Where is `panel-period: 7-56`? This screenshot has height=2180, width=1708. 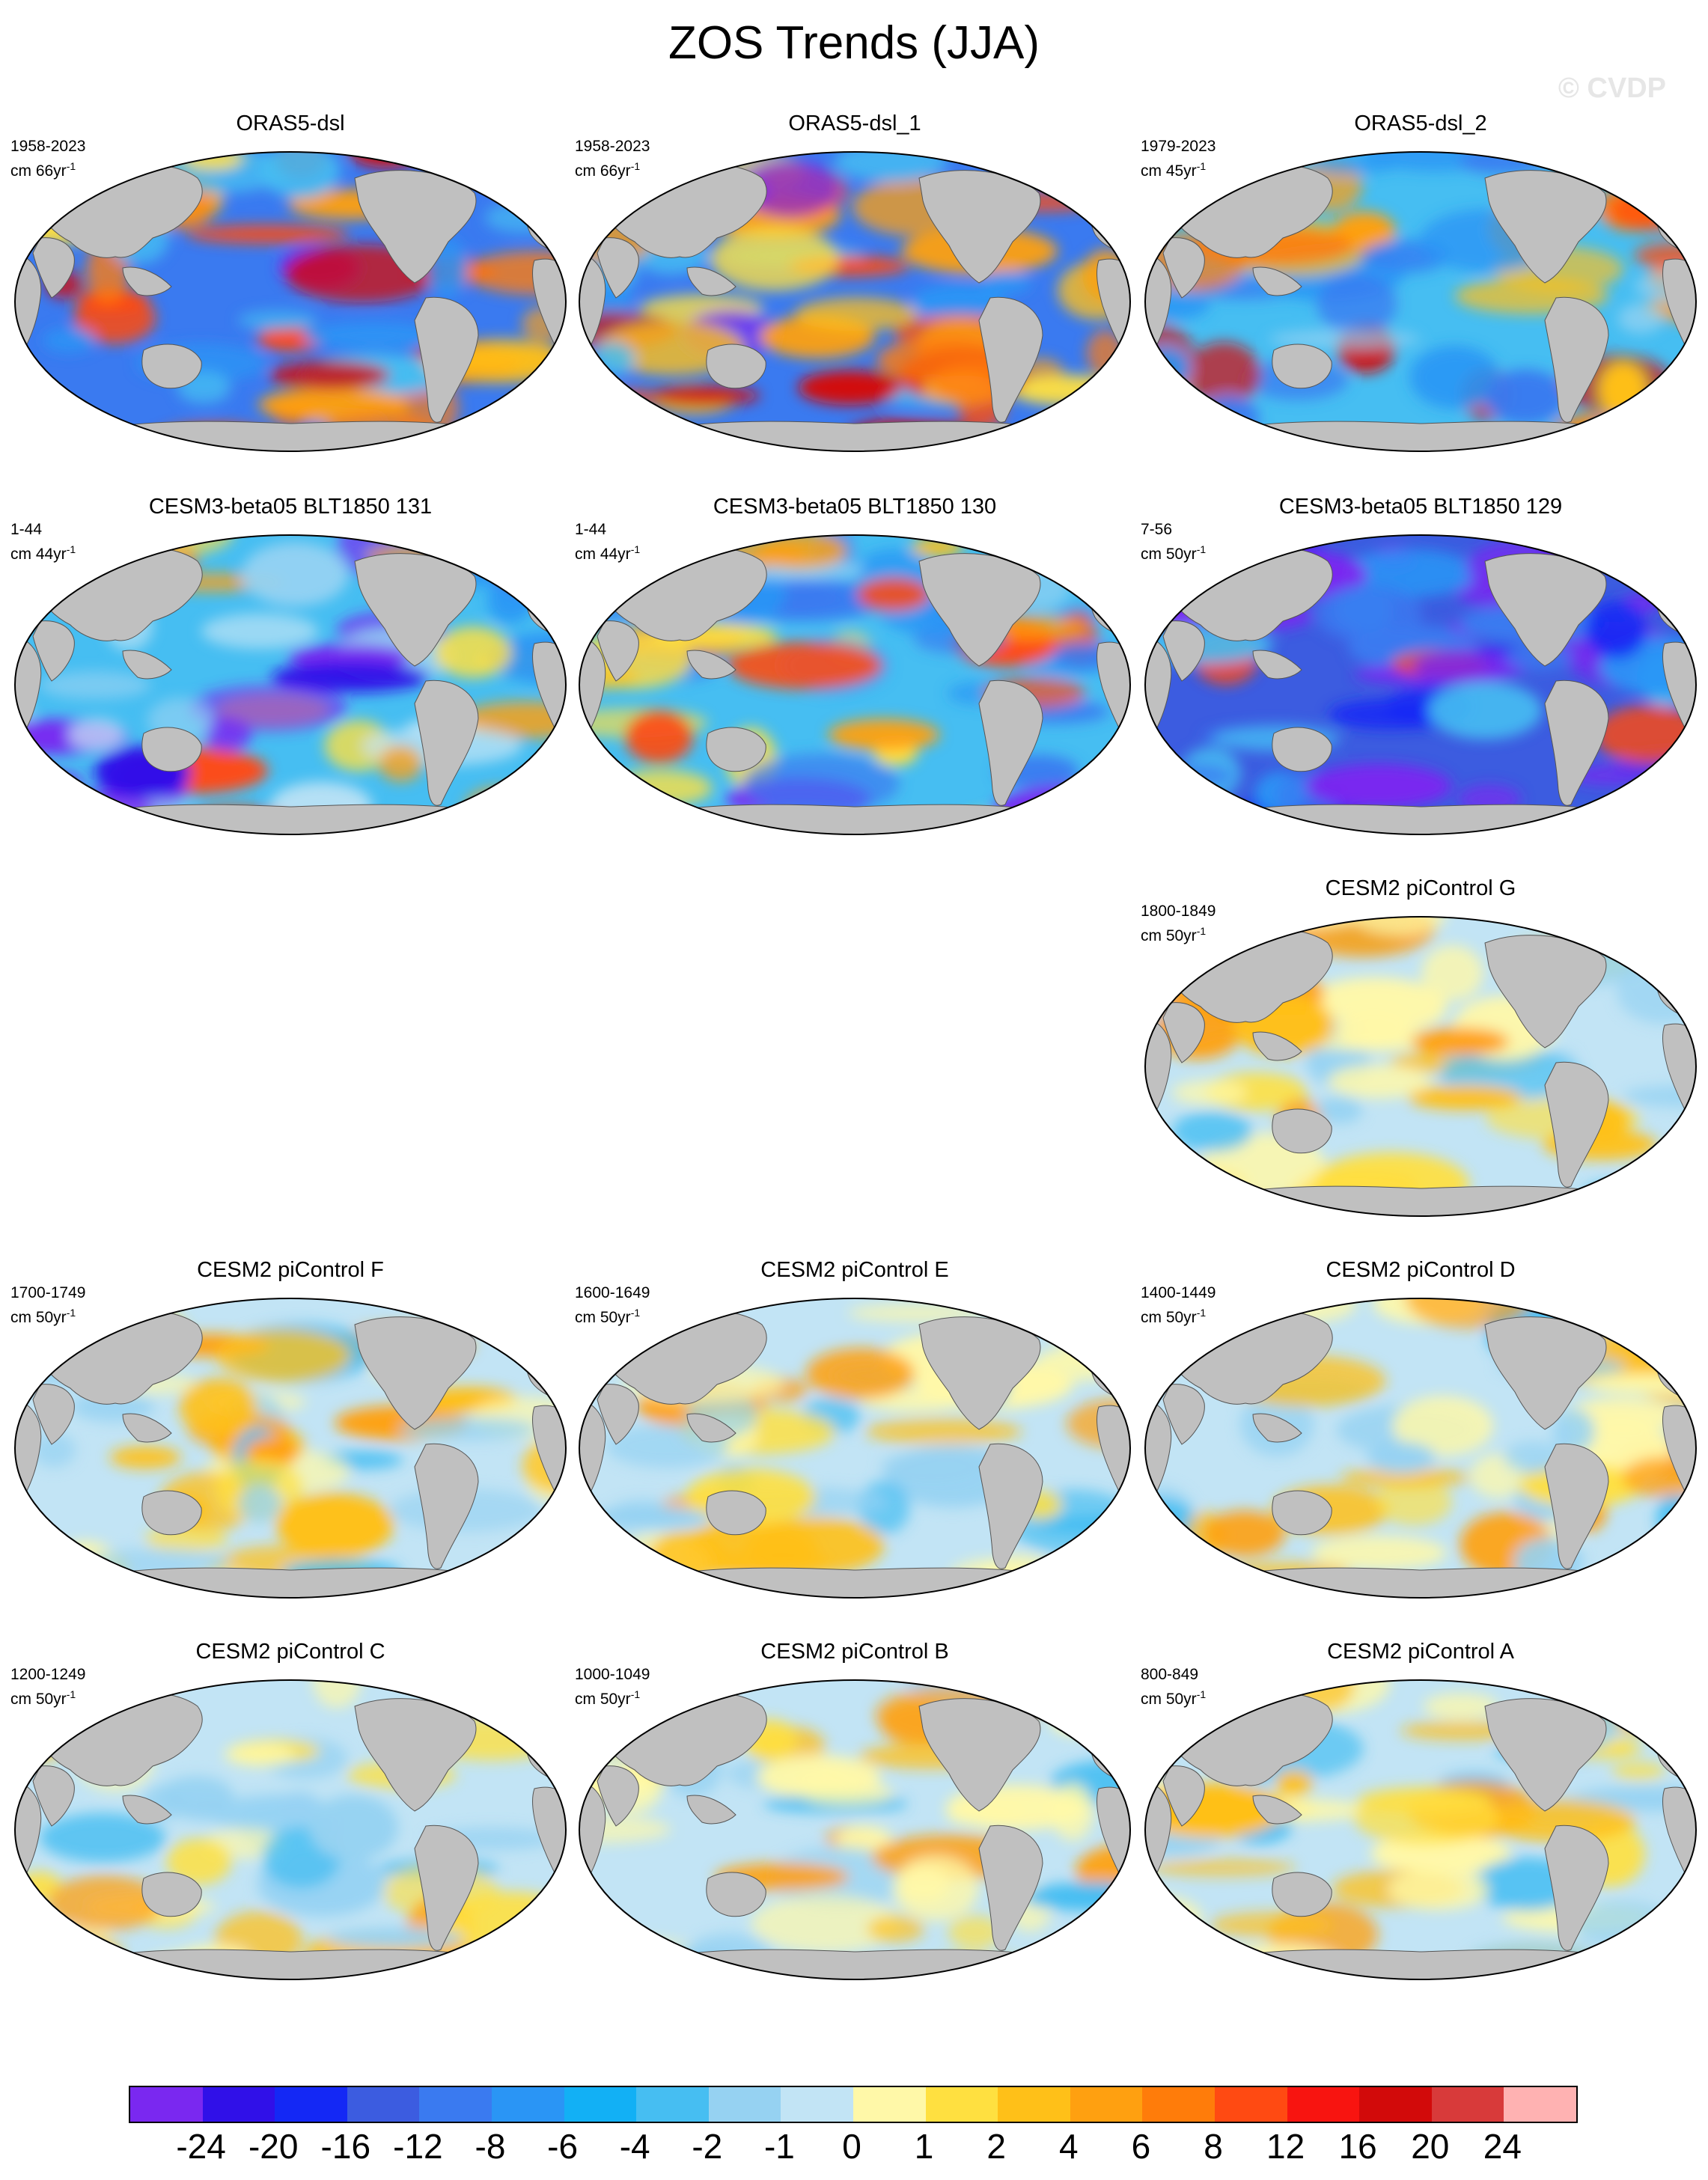 panel-period: 7-56 is located at coordinates (1157, 529).